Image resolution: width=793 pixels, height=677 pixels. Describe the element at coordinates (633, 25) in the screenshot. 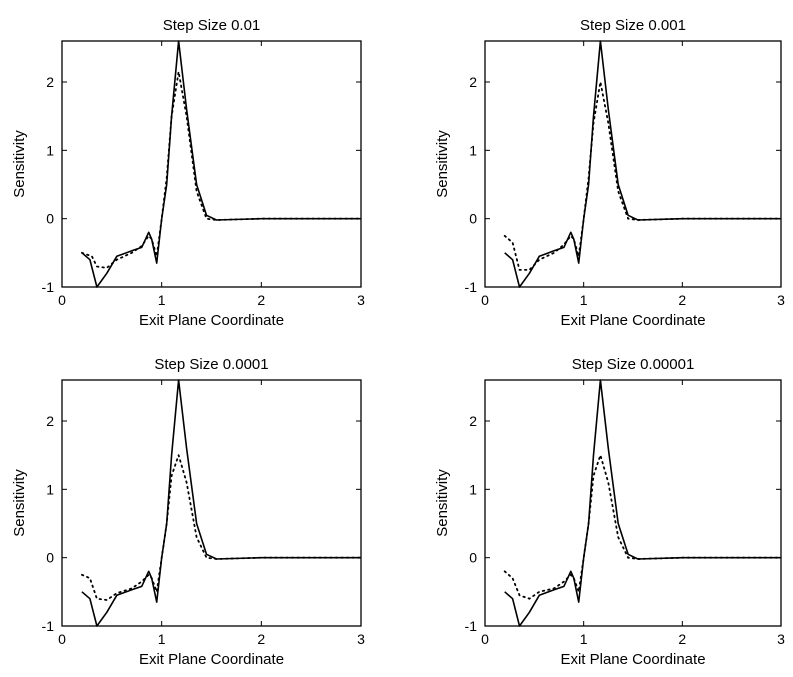

I see `chart-title: Step Size 0.001` at that location.